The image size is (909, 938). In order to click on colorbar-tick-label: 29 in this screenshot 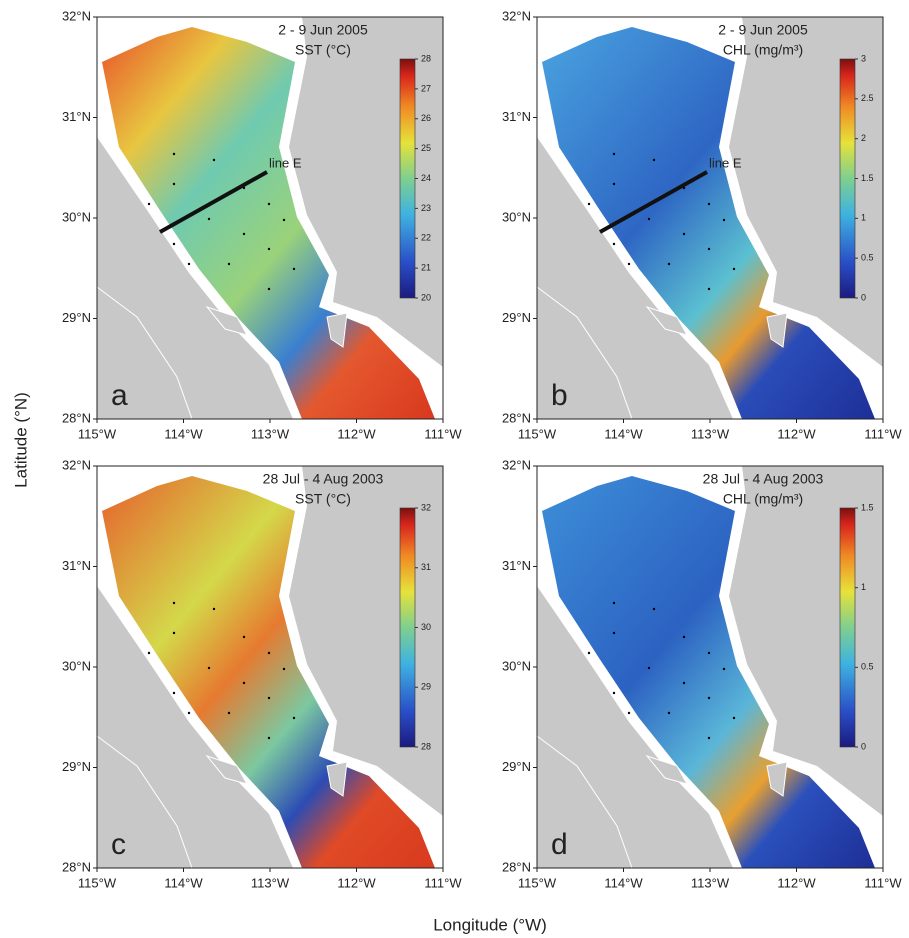, I will do `click(426, 687)`.